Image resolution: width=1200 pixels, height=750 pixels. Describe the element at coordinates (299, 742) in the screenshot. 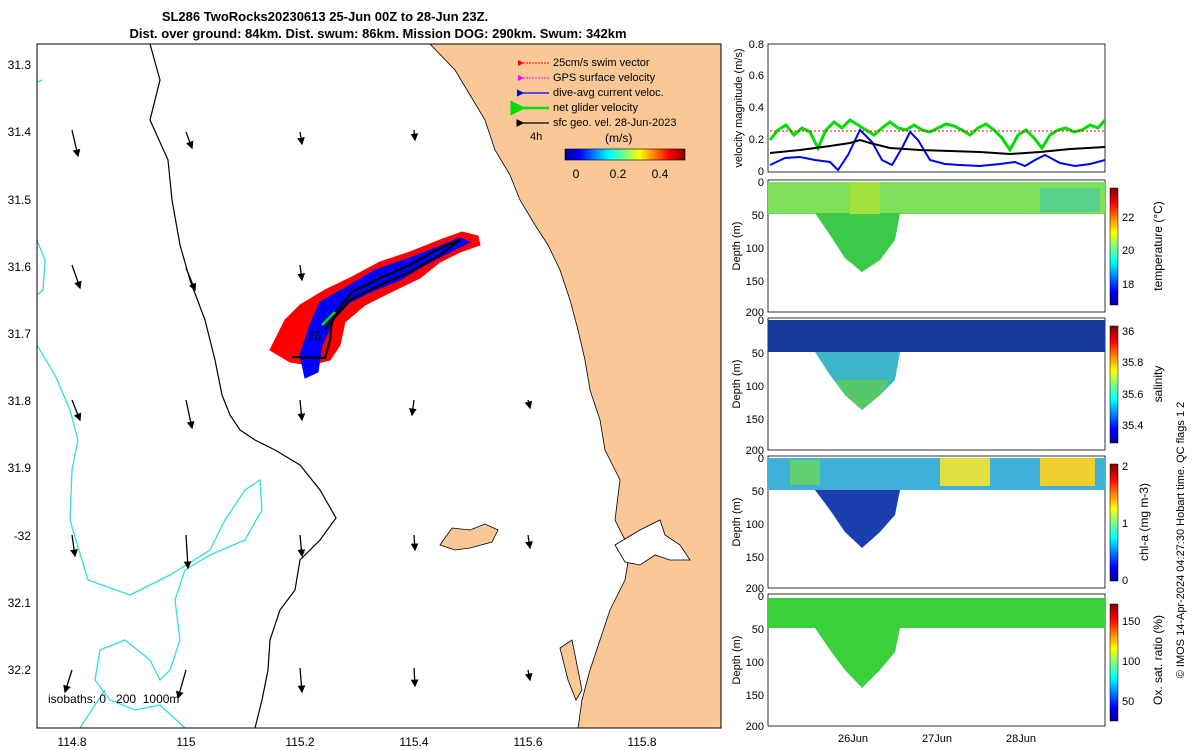

I see `lon-tick: 115.2` at that location.